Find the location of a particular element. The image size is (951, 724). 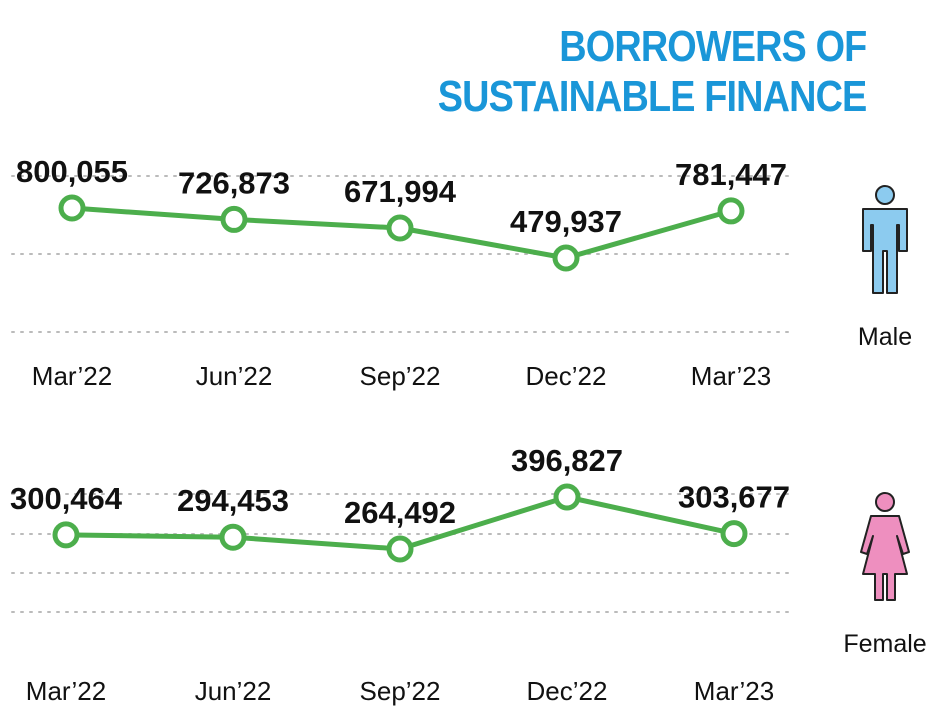

data-label: 671,994 is located at coordinates (400, 191).